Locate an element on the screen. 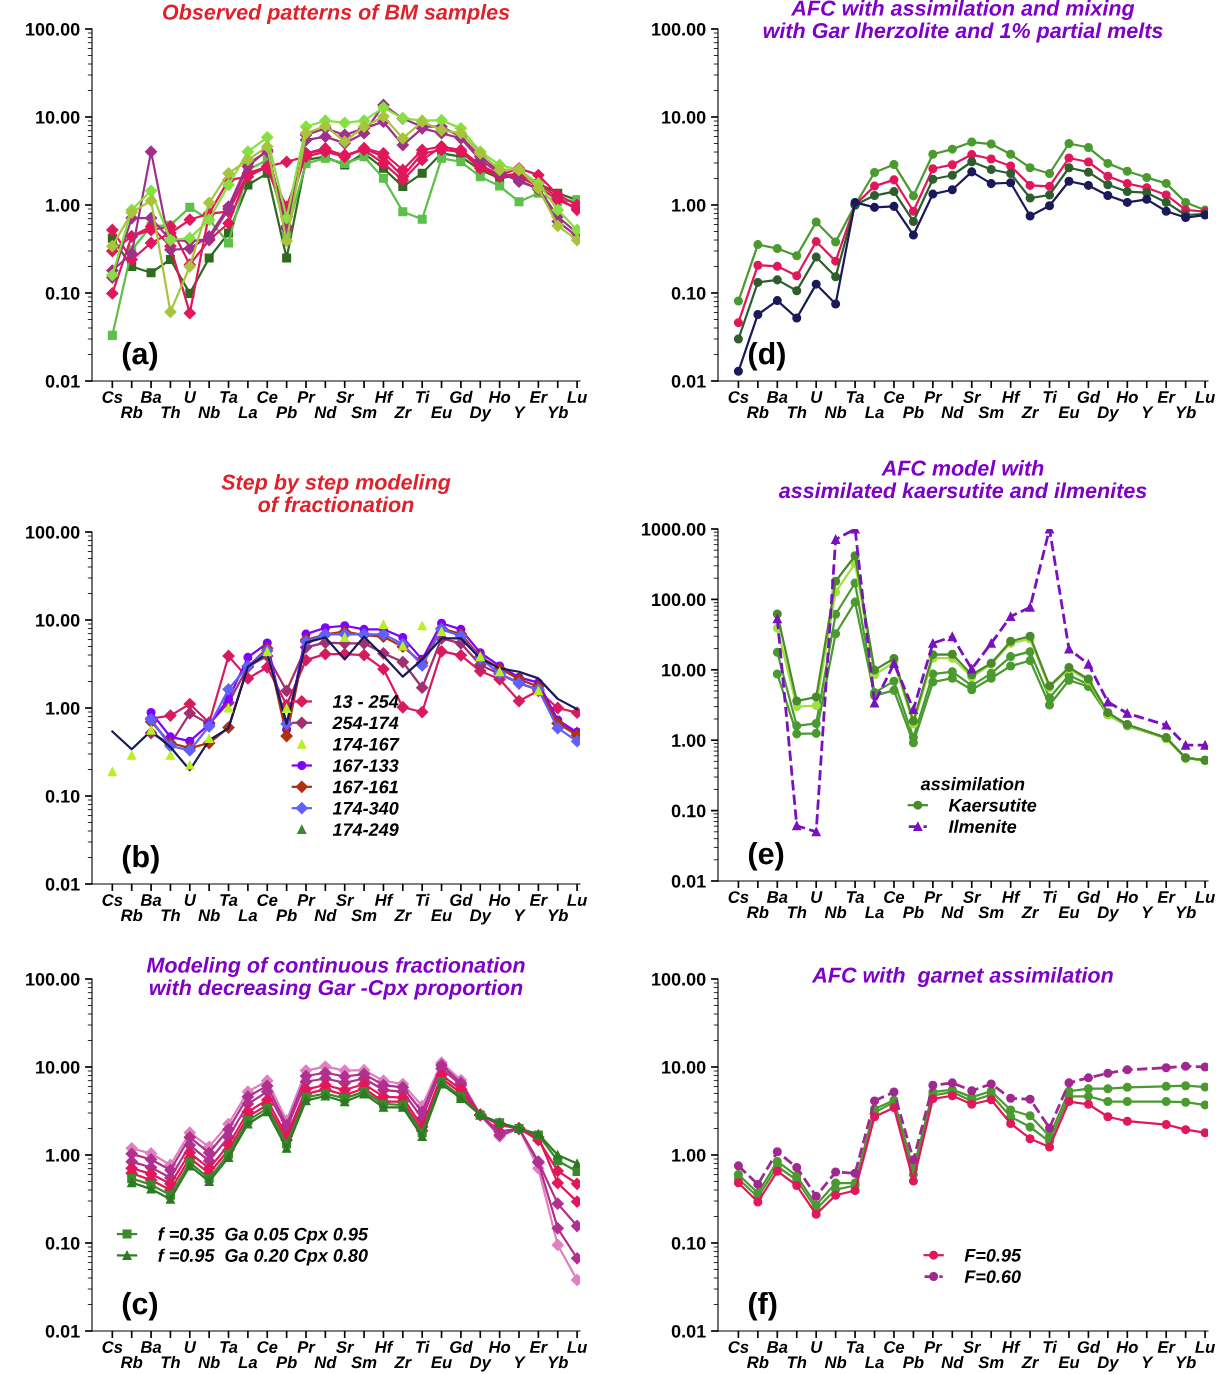  chart-title: Observed patterns of BM samples is located at coordinates (336, 14).